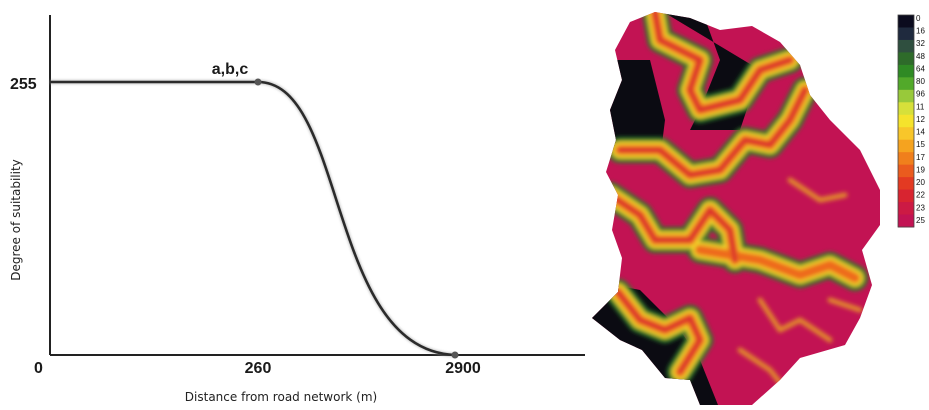 This screenshot has width=929, height=410. Describe the element at coordinates (920, 169) in the screenshot. I see `colorbar-label: 19` at that location.